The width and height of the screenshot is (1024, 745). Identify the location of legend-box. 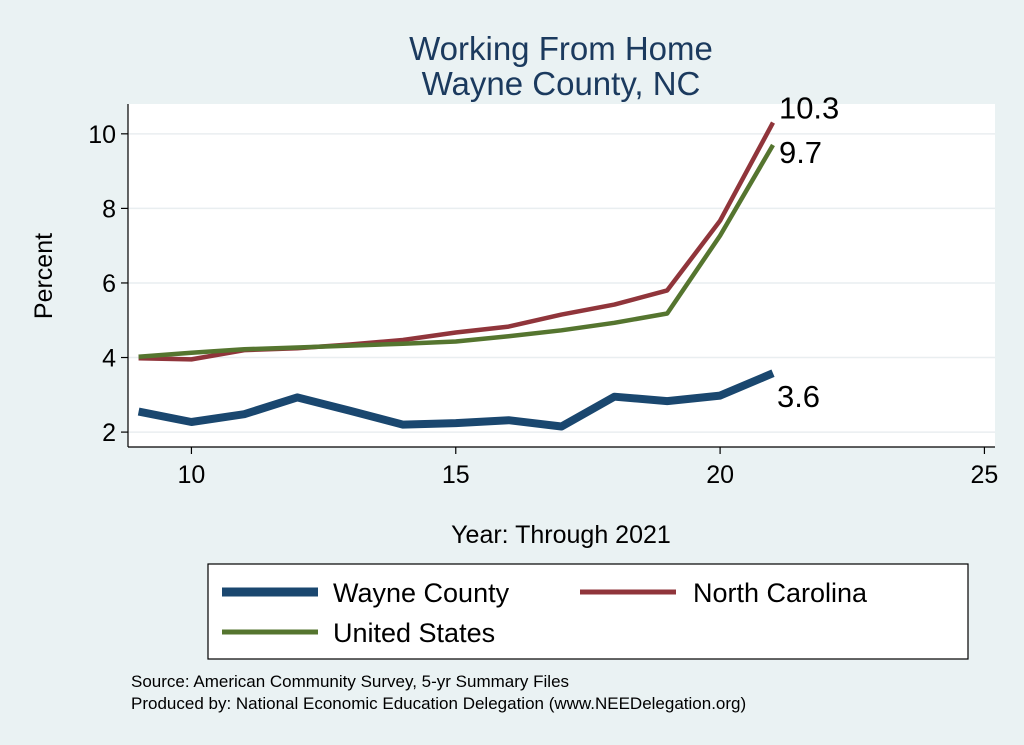
(588, 611).